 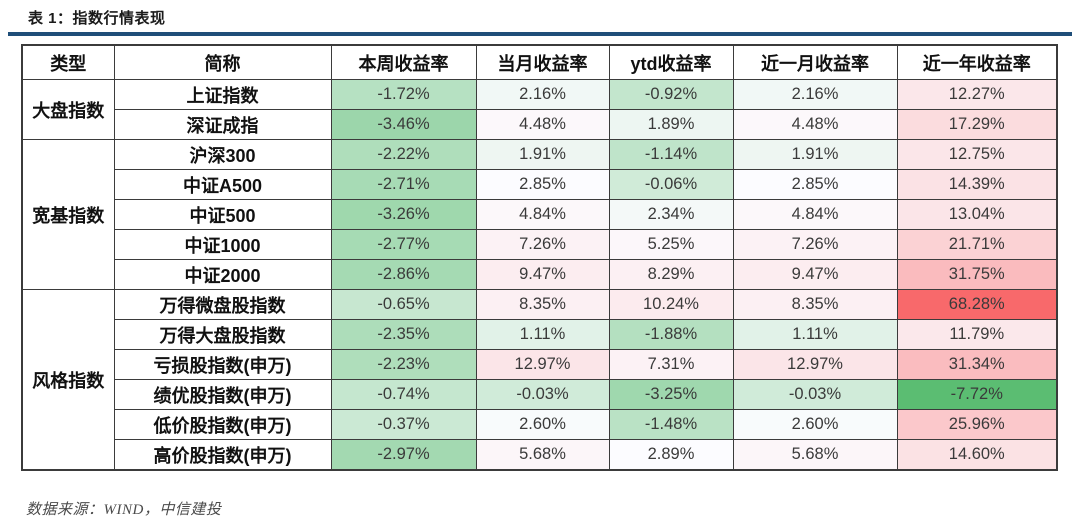 What do you see at coordinates (222, 62) in the screenshot?
I see `header-cell-1: 简称` at bounding box center [222, 62].